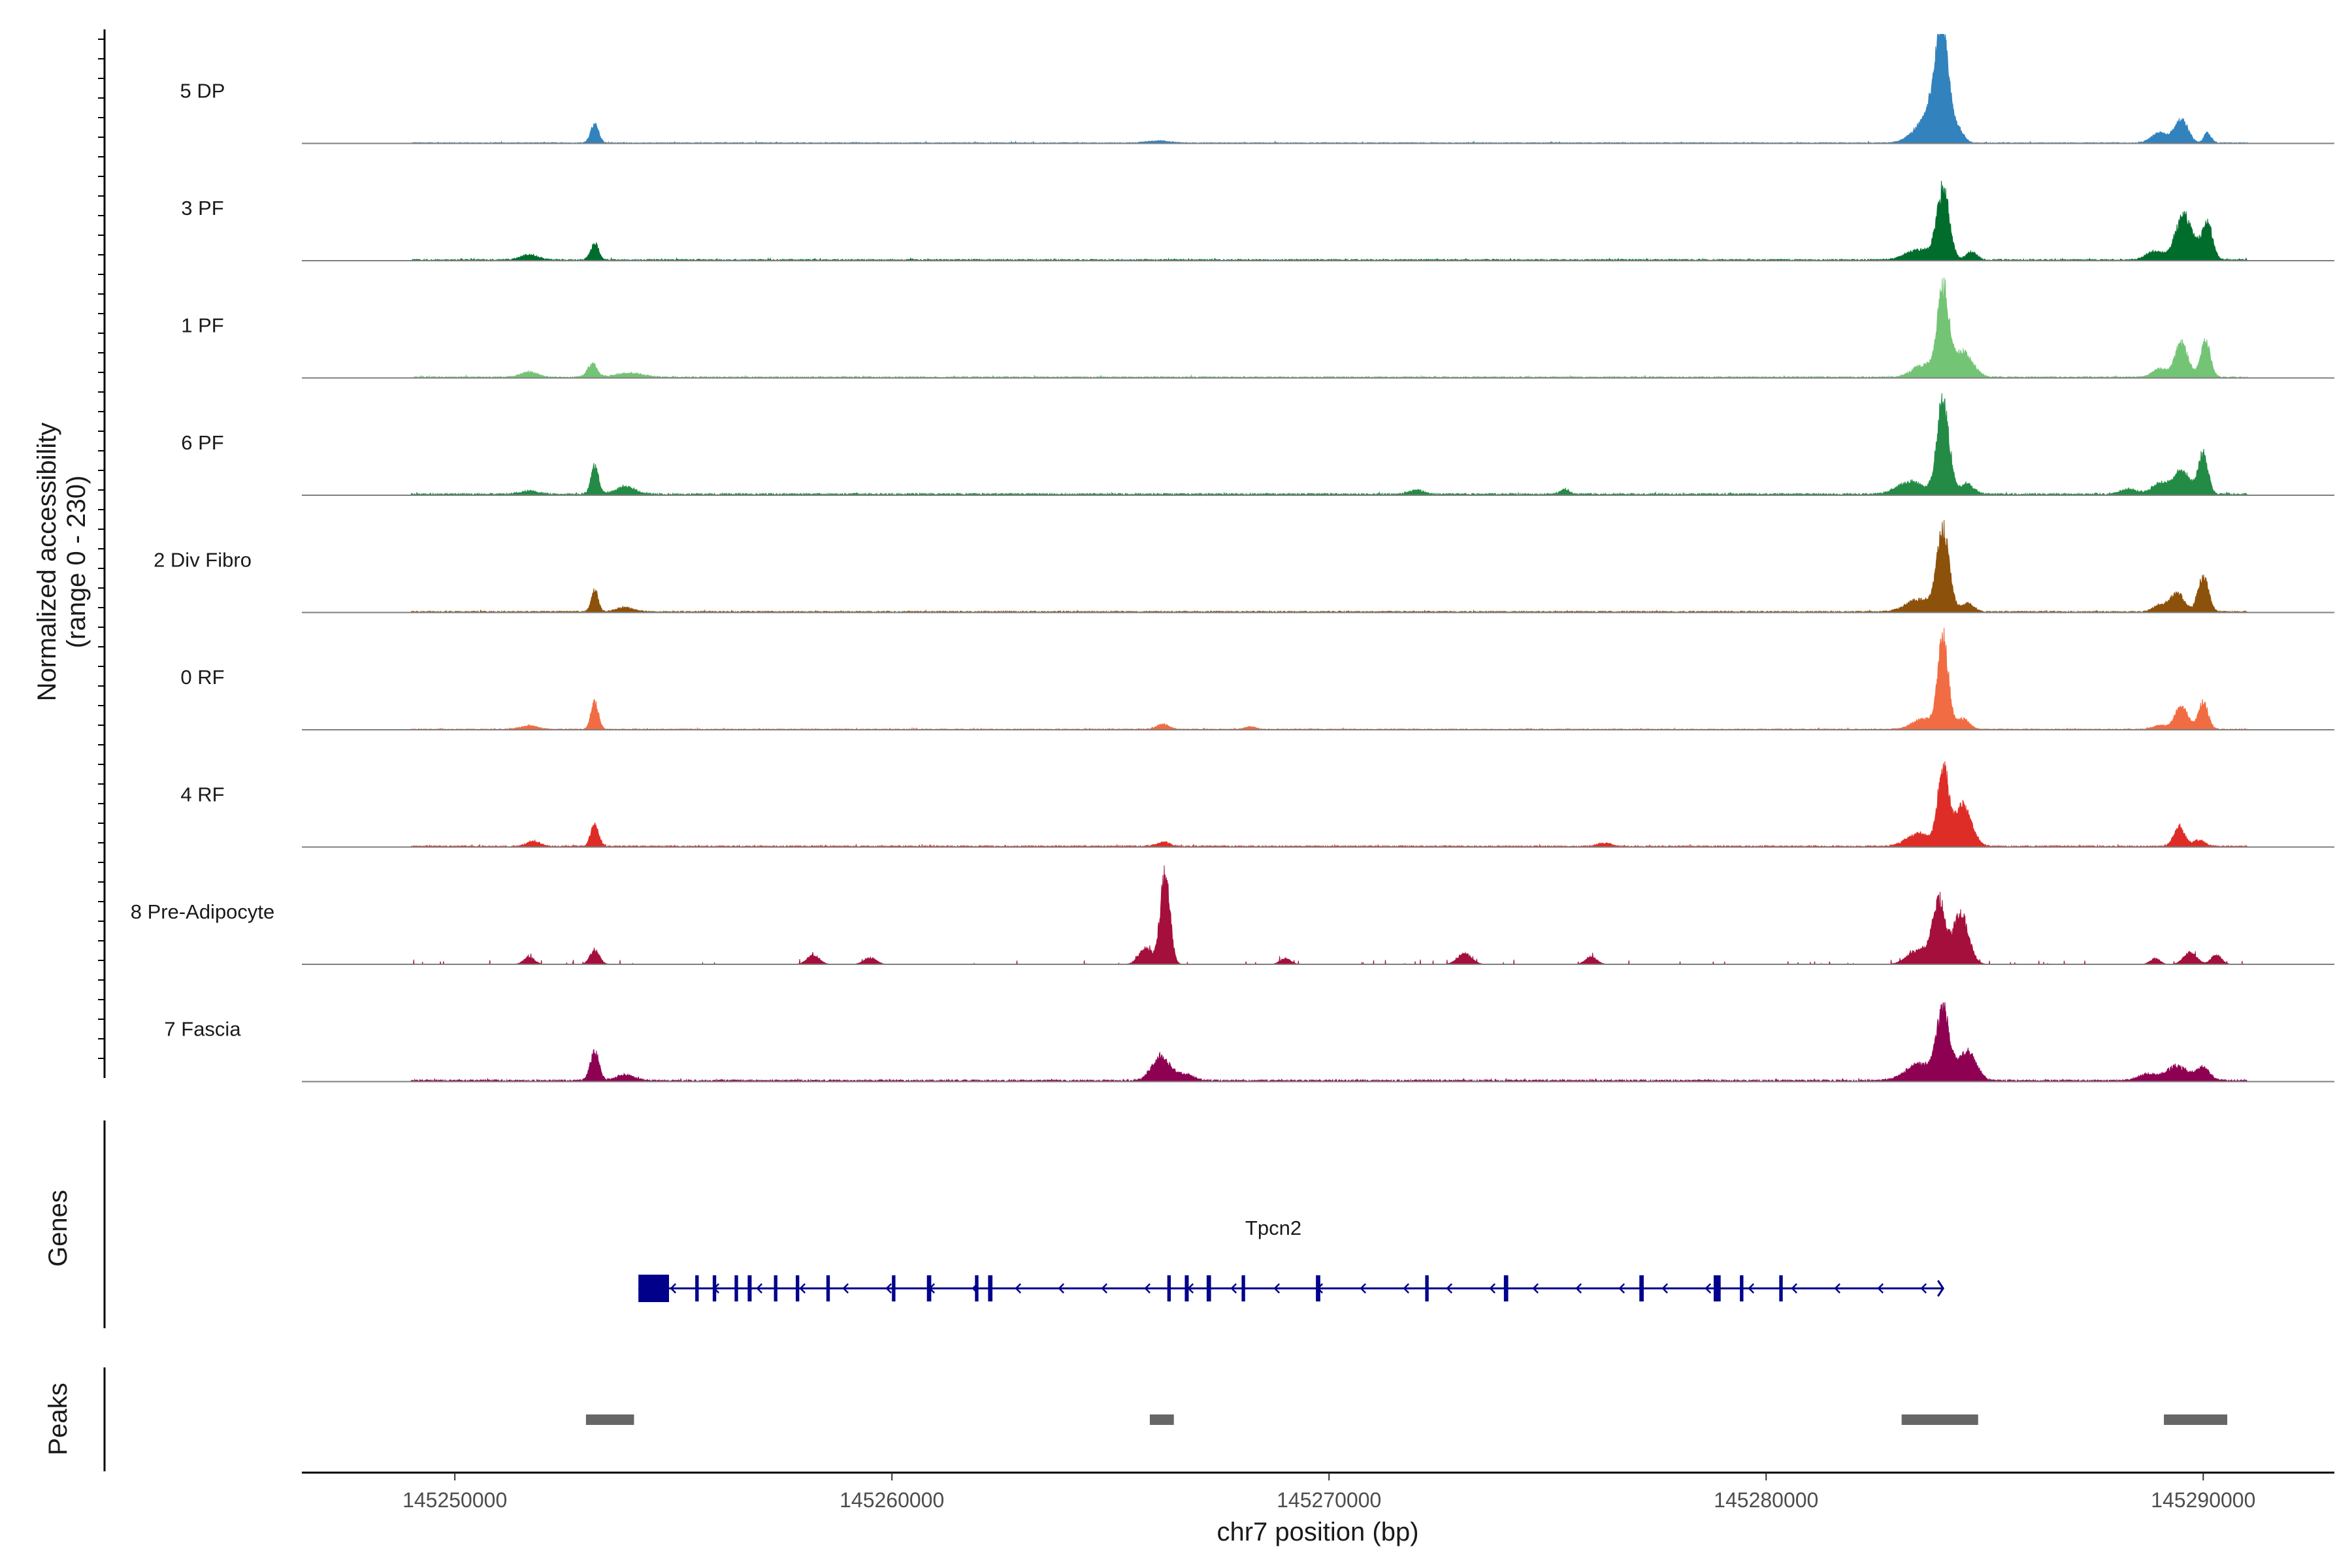 The height and width of the screenshot is (1568, 2352). What do you see at coordinates (1766, 1500) in the screenshot?
I see `x-tick-label: 145280000` at bounding box center [1766, 1500].